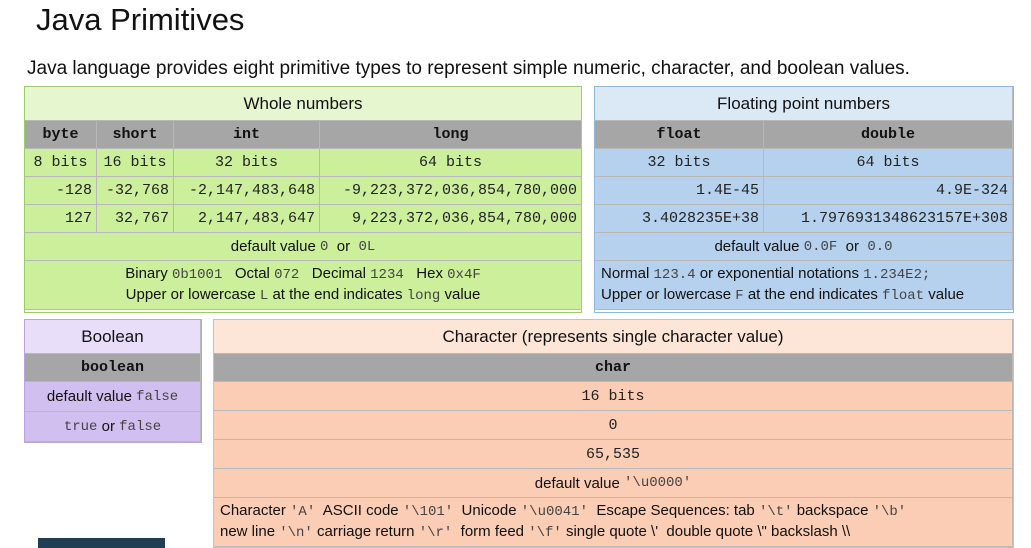  I want to click on char-note-segment: backslash, so click(804, 531).